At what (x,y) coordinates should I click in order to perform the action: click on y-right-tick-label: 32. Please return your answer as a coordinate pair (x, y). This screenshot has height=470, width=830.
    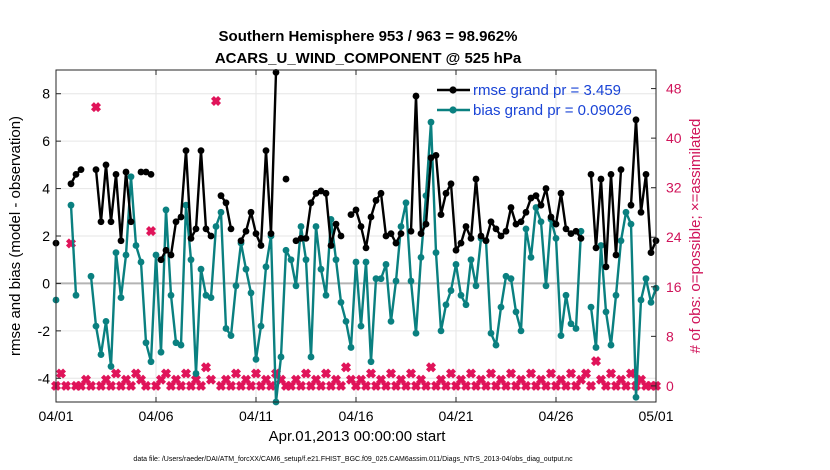
    Looking at the image, I should click on (674, 188).